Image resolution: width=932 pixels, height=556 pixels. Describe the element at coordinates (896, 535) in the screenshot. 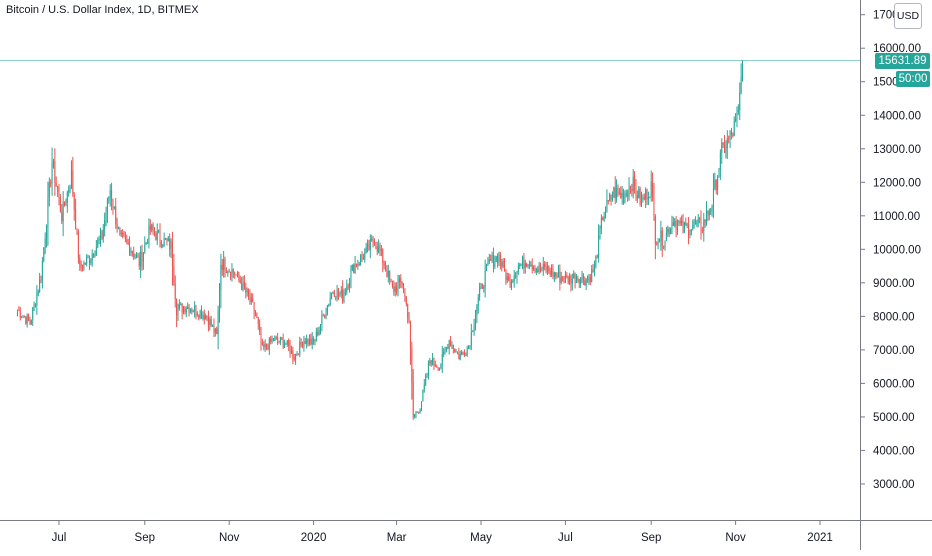

I see `scale-corner` at that location.